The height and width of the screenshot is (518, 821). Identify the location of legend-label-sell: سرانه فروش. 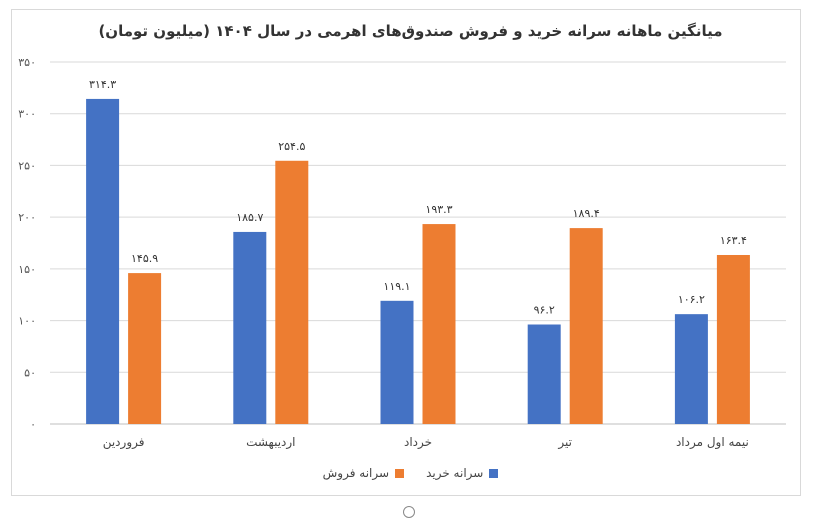
(356, 473).